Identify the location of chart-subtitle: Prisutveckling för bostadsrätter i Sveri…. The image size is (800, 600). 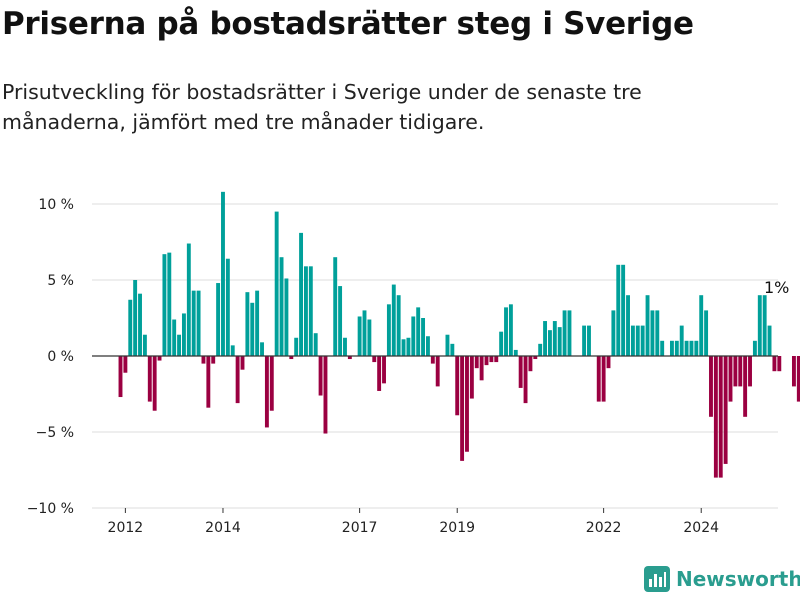
(322, 107).